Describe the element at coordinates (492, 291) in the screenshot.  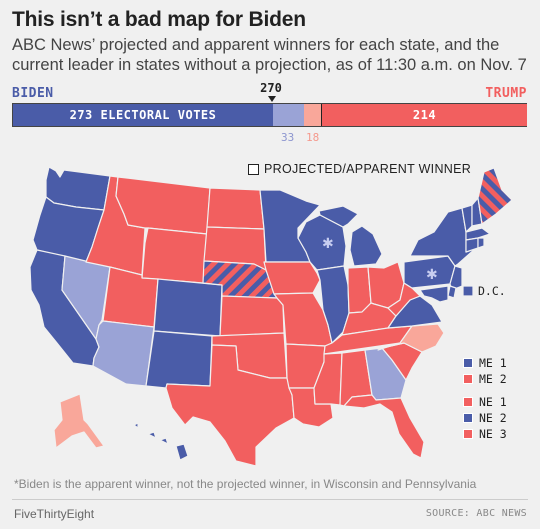
I see `dc-label: D.C.` at that location.